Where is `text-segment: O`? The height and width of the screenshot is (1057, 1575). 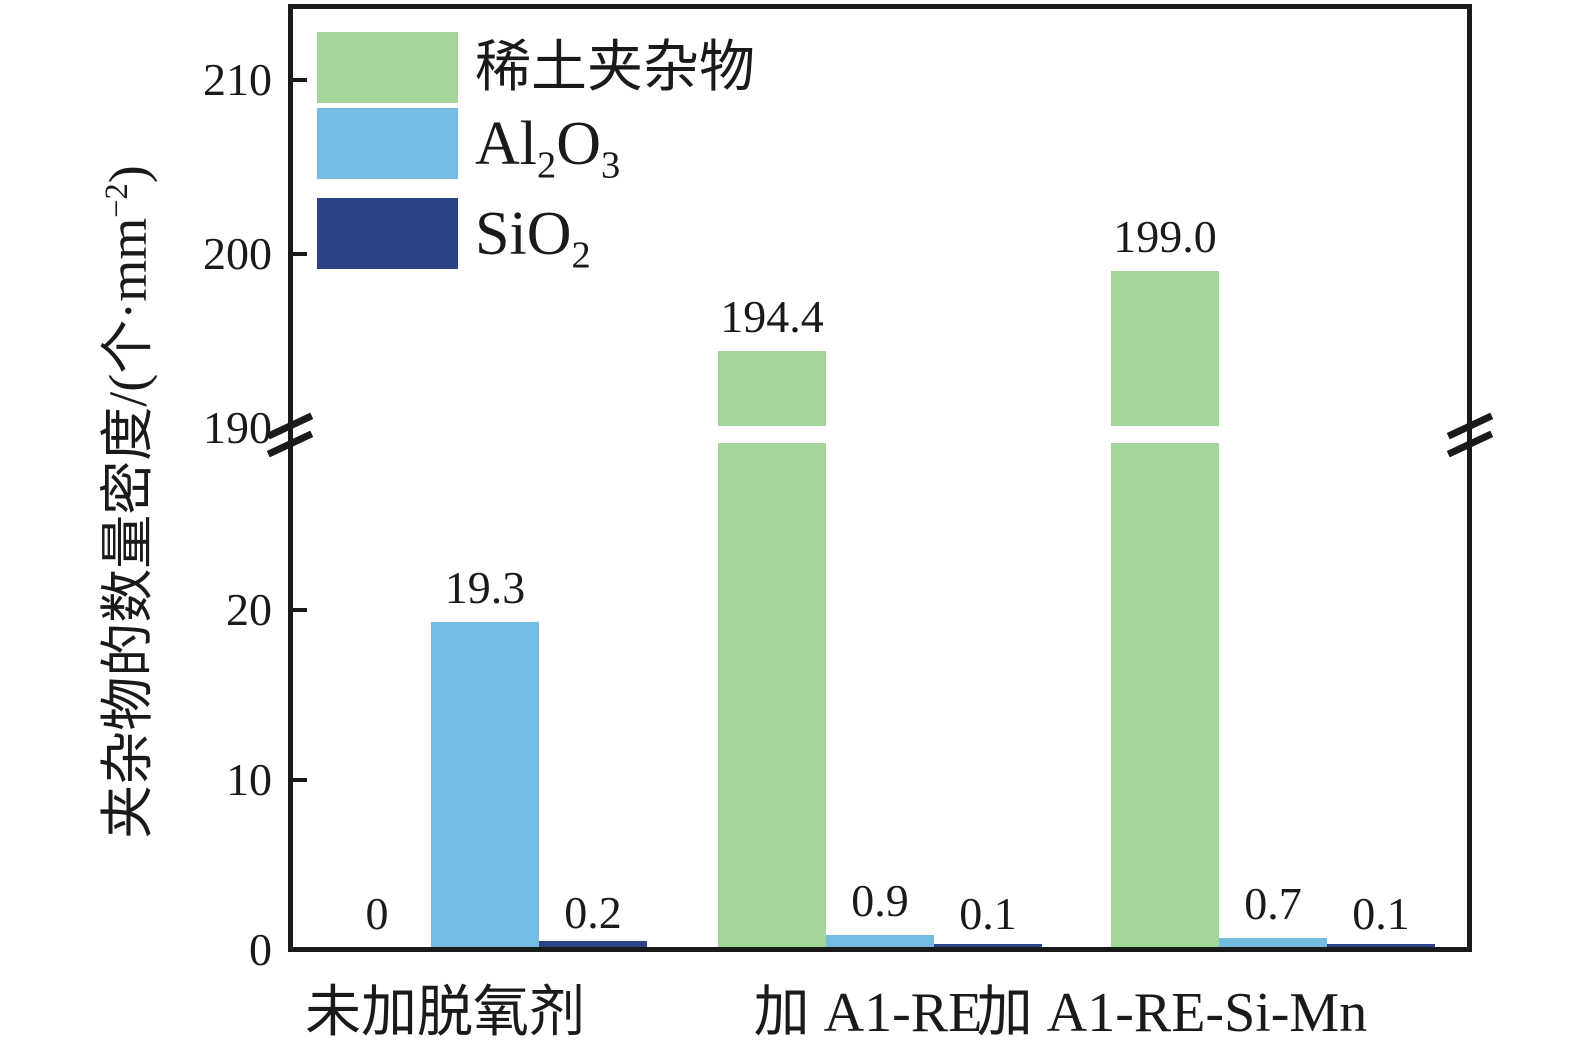
text-segment: O is located at coordinates (578, 144).